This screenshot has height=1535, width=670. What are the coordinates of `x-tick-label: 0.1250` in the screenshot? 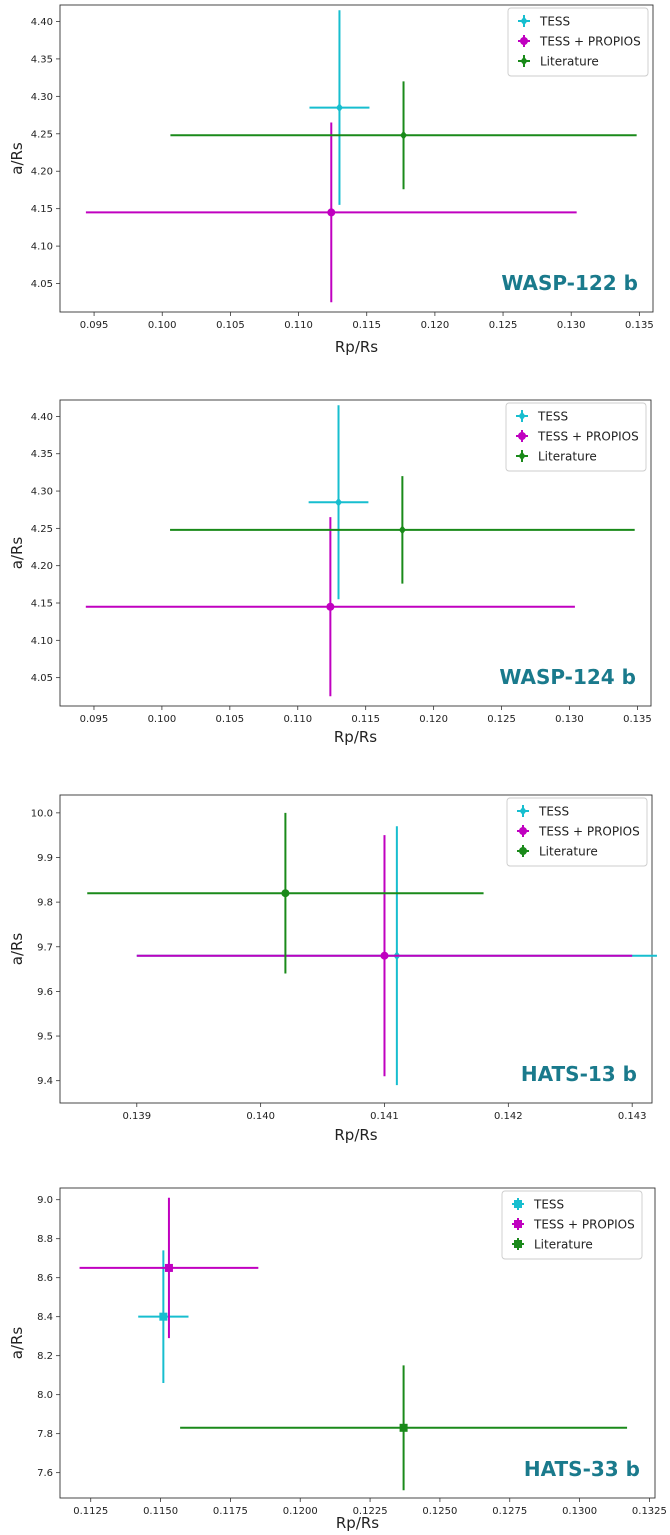 It's located at (439, 1511).